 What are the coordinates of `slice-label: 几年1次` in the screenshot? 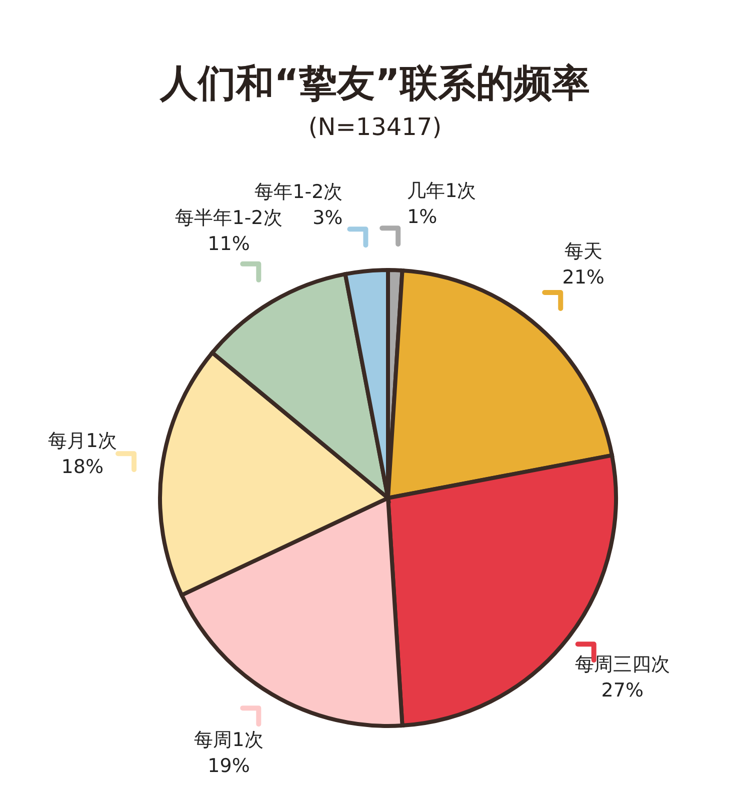 It's located at (441, 191).